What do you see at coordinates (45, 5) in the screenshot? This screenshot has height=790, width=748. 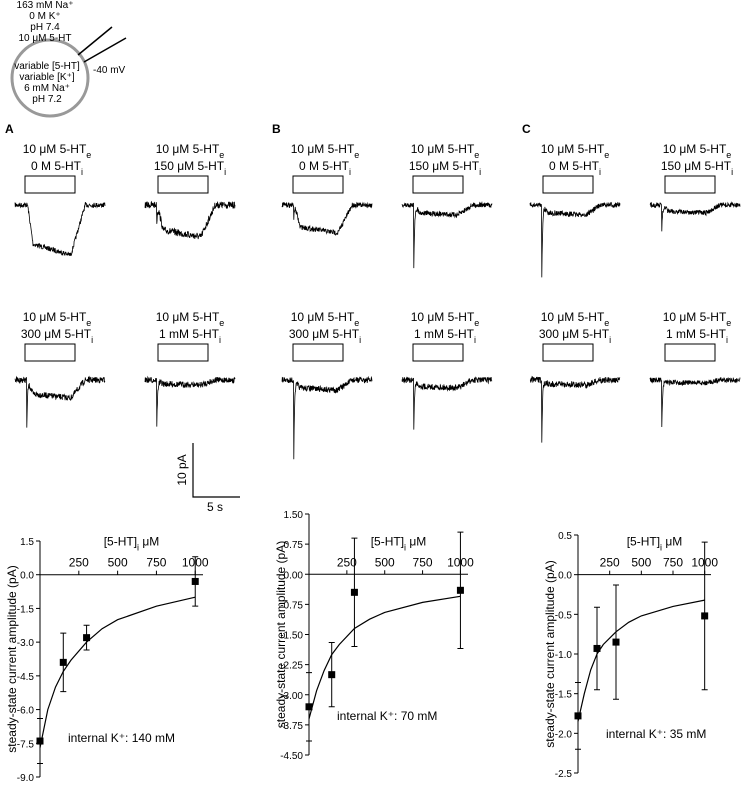 I see `schematic-outside: 163 mM Na⁺` at bounding box center [45, 5].